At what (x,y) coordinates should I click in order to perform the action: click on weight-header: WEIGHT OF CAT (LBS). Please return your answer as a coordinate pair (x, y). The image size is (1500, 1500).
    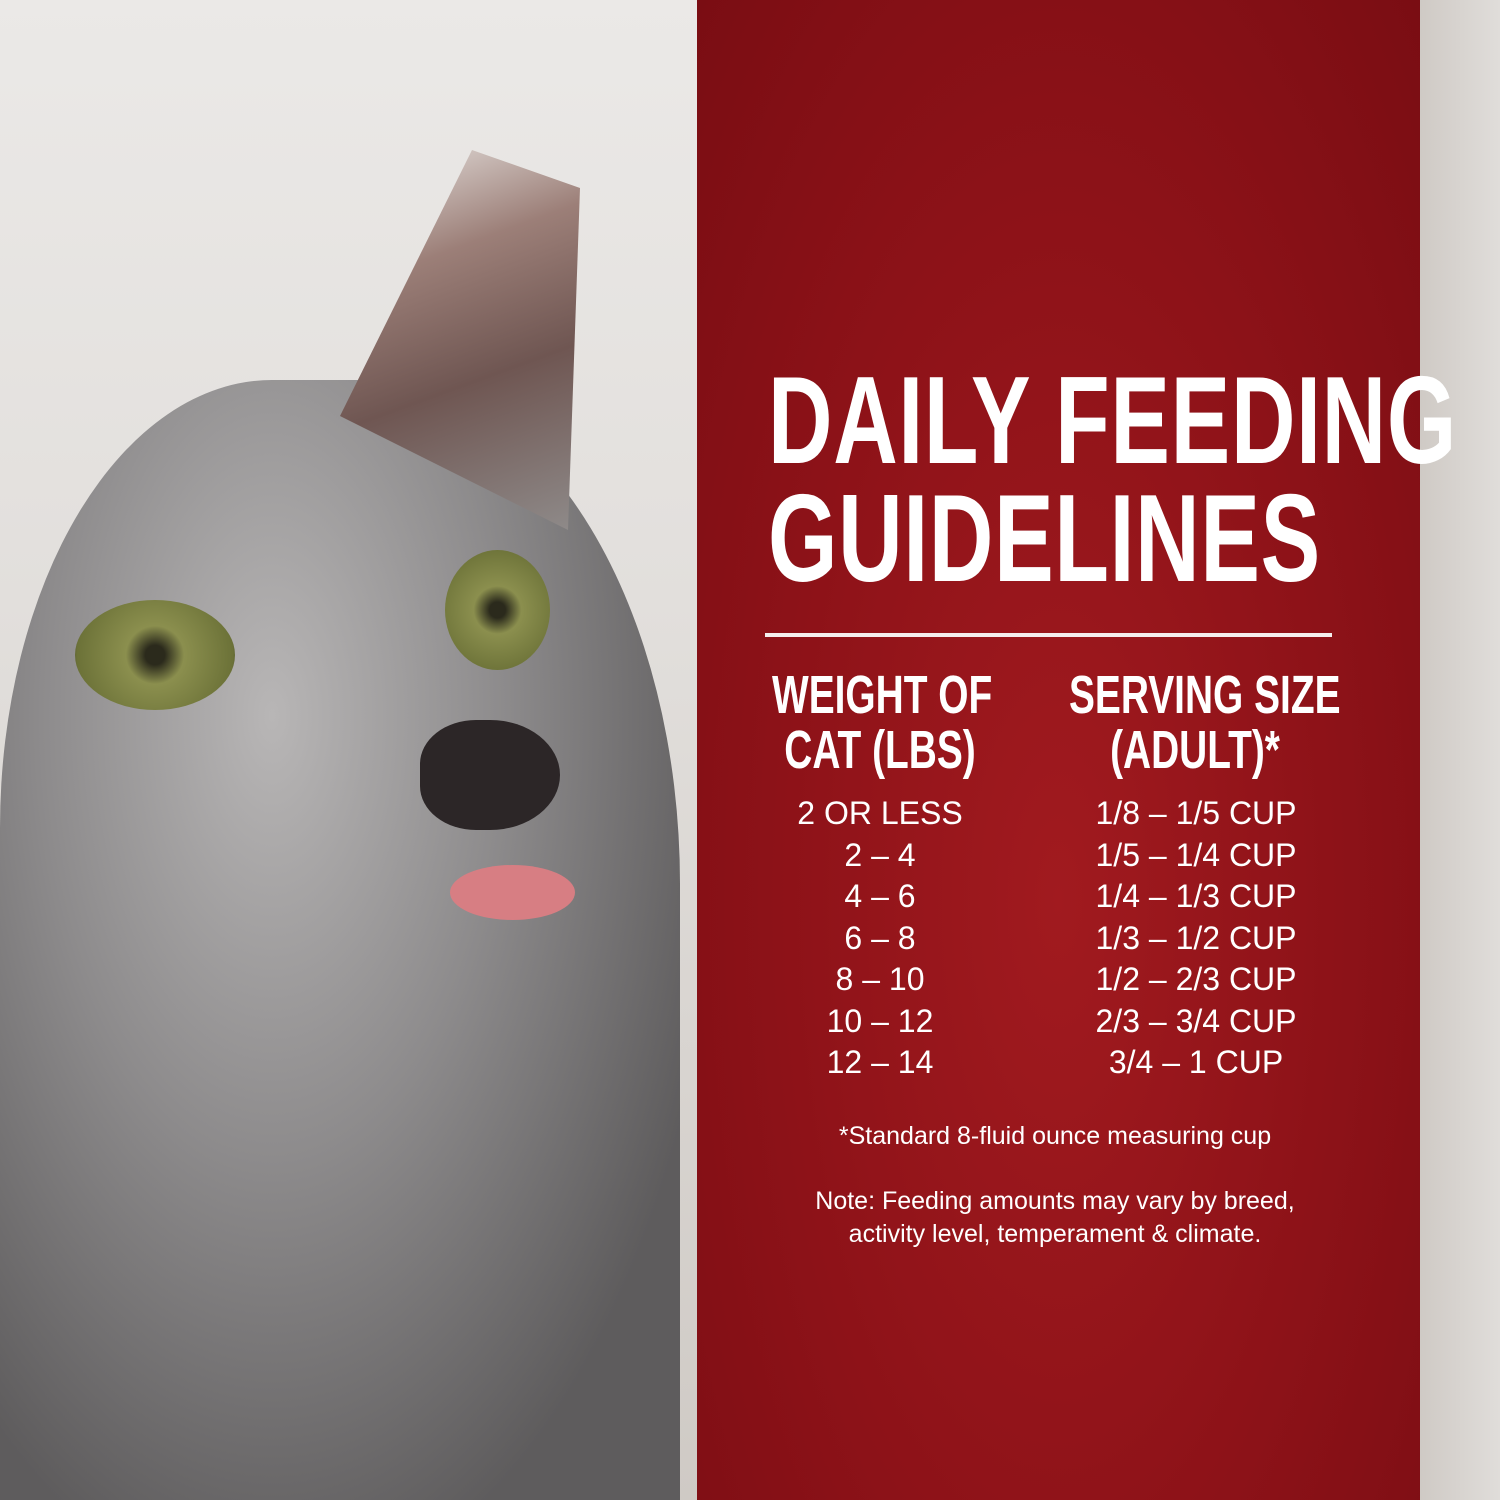
    Looking at the image, I should click on (882, 722).